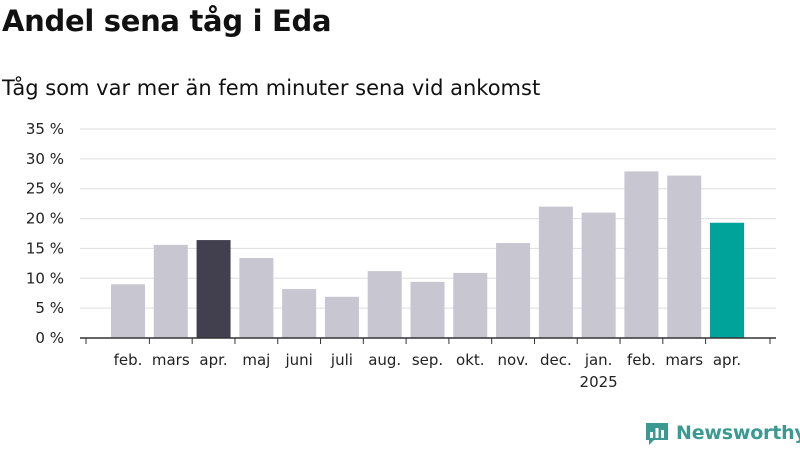 The height and width of the screenshot is (450, 800). What do you see at coordinates (45, 129) in the screenshot?
I see `y-tick-label: 35 %` at bounding box center [45, 129].